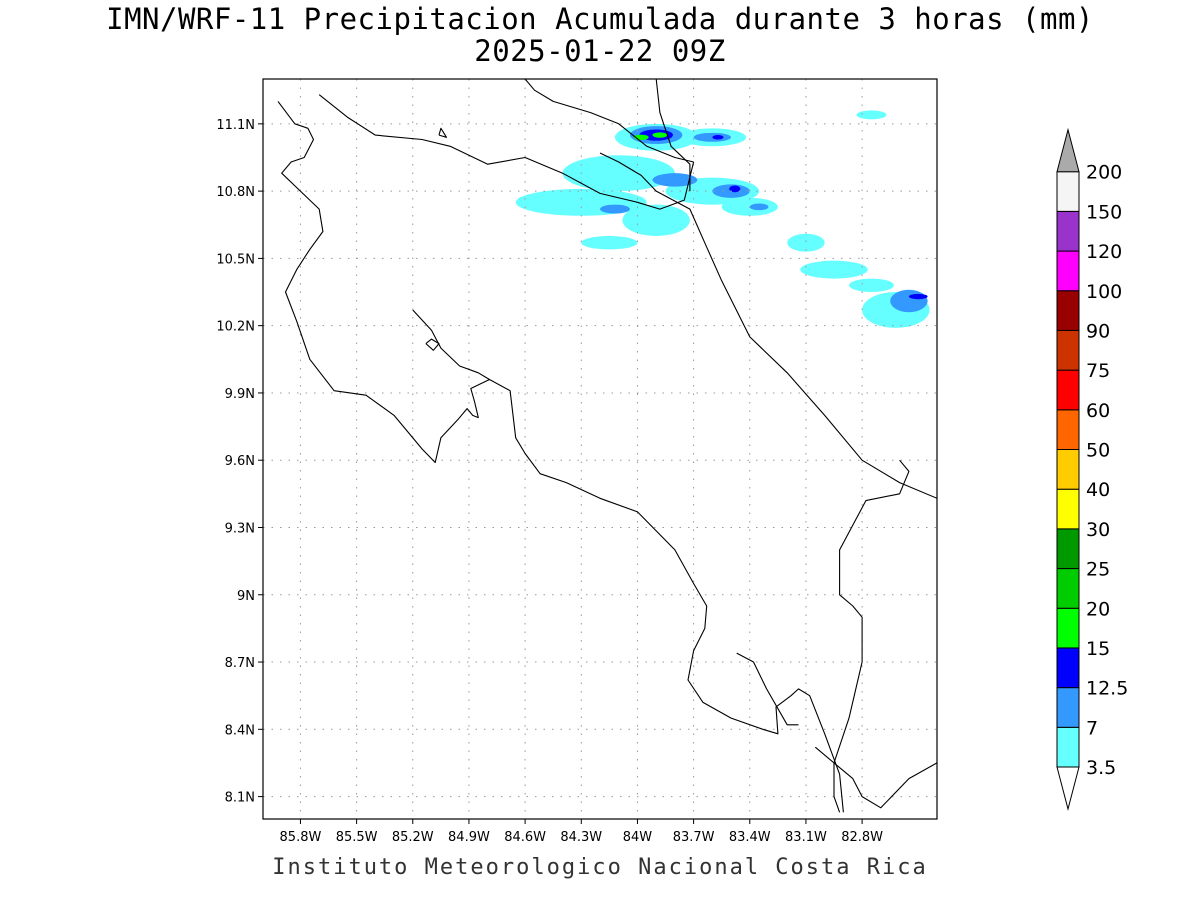  What do you see at coordinates (581, 837) in the screenshot?
I see `lon-tick-label-5: 84.3W` at bounding box center [581, 837].